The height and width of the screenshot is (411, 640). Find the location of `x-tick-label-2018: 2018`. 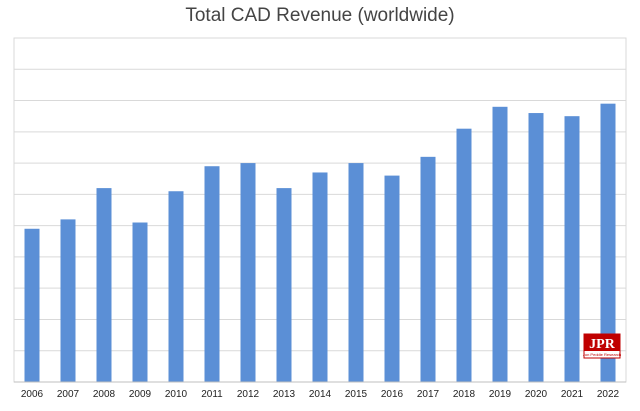

x-tick-label-2018: 2018 is located at coordinates (464, 394).